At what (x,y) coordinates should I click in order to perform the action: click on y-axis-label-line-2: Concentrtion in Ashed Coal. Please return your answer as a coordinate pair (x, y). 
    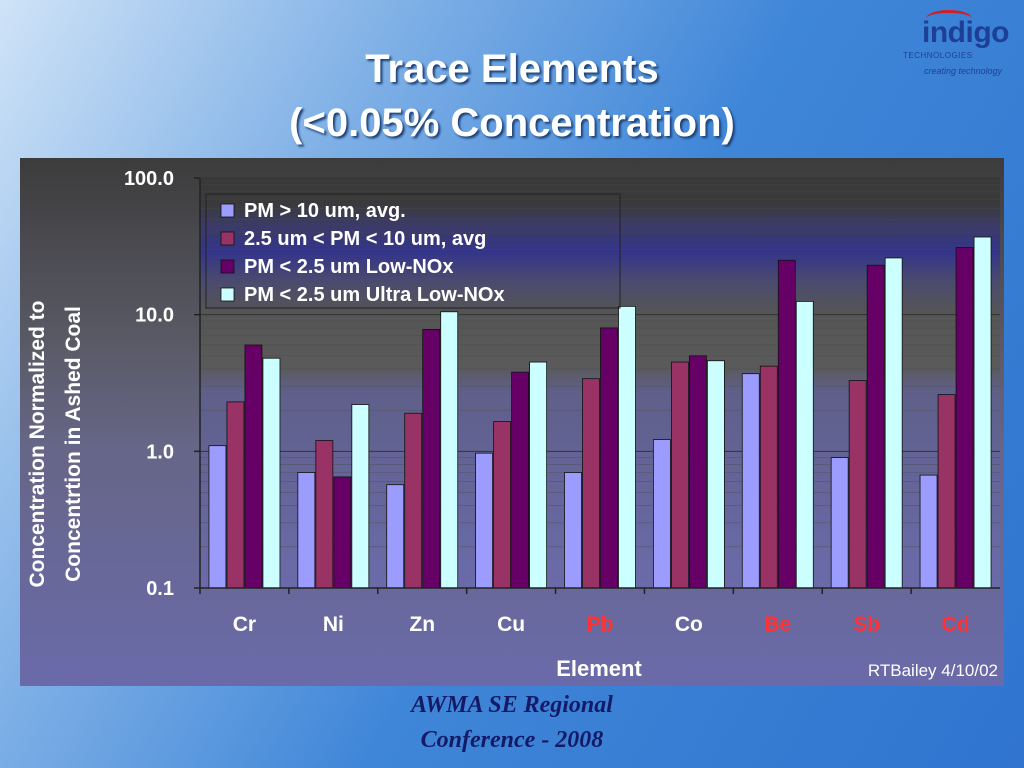
    Looking at the image, I should click on (73, 444).